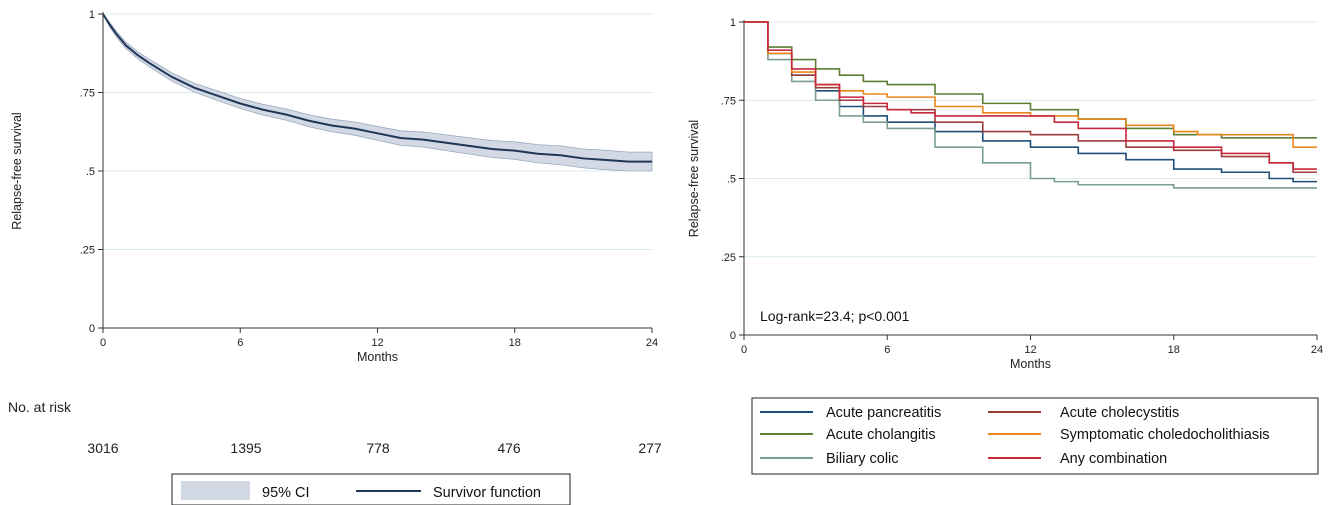 The image size is (1330, 505). What do you see at coordinates (487, 493) in the screenshot?
I see `legend-line-label: Survivor function` at bounding box center [487, 493].